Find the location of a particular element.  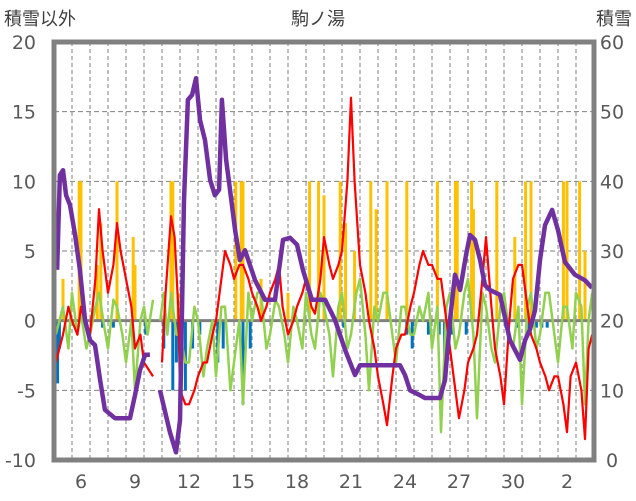

left-tick-label: 10 is located at coordinates (24, 182).